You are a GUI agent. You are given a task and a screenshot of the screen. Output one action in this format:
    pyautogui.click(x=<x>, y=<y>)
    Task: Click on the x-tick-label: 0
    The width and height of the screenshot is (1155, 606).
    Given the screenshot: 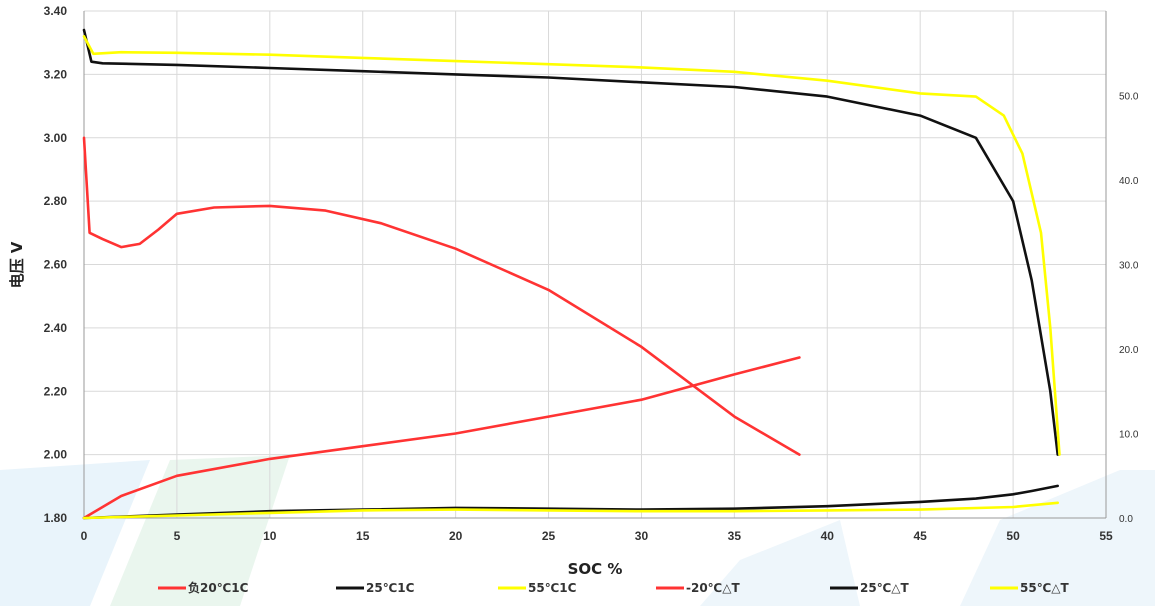 What is the action you would take?
    pyautogui.click(x=84, y=536)
    